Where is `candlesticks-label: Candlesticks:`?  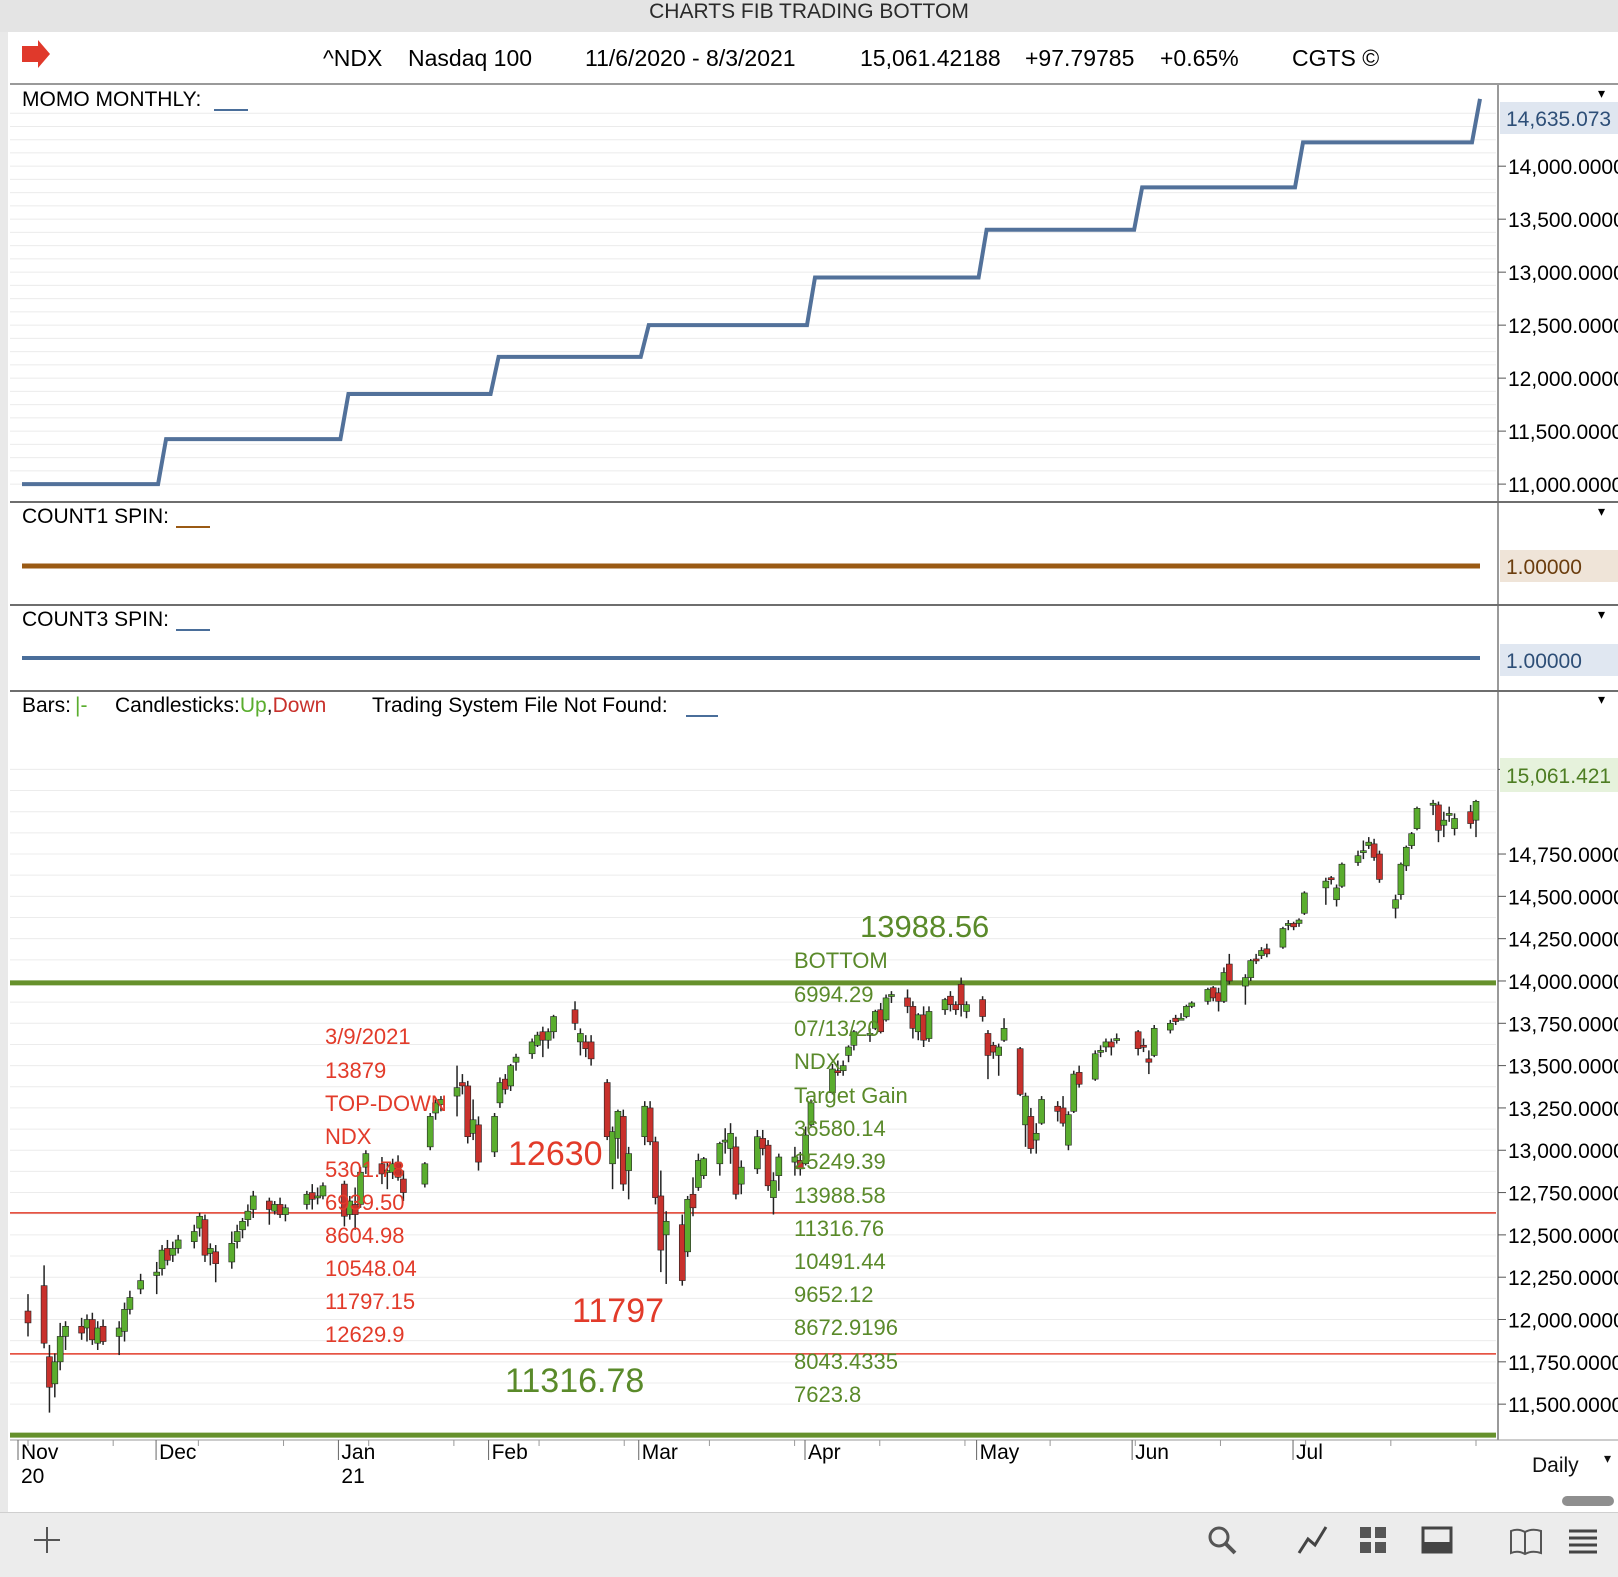 candlesticks-label: Candlesticks: is located at coordinates (177, 705).